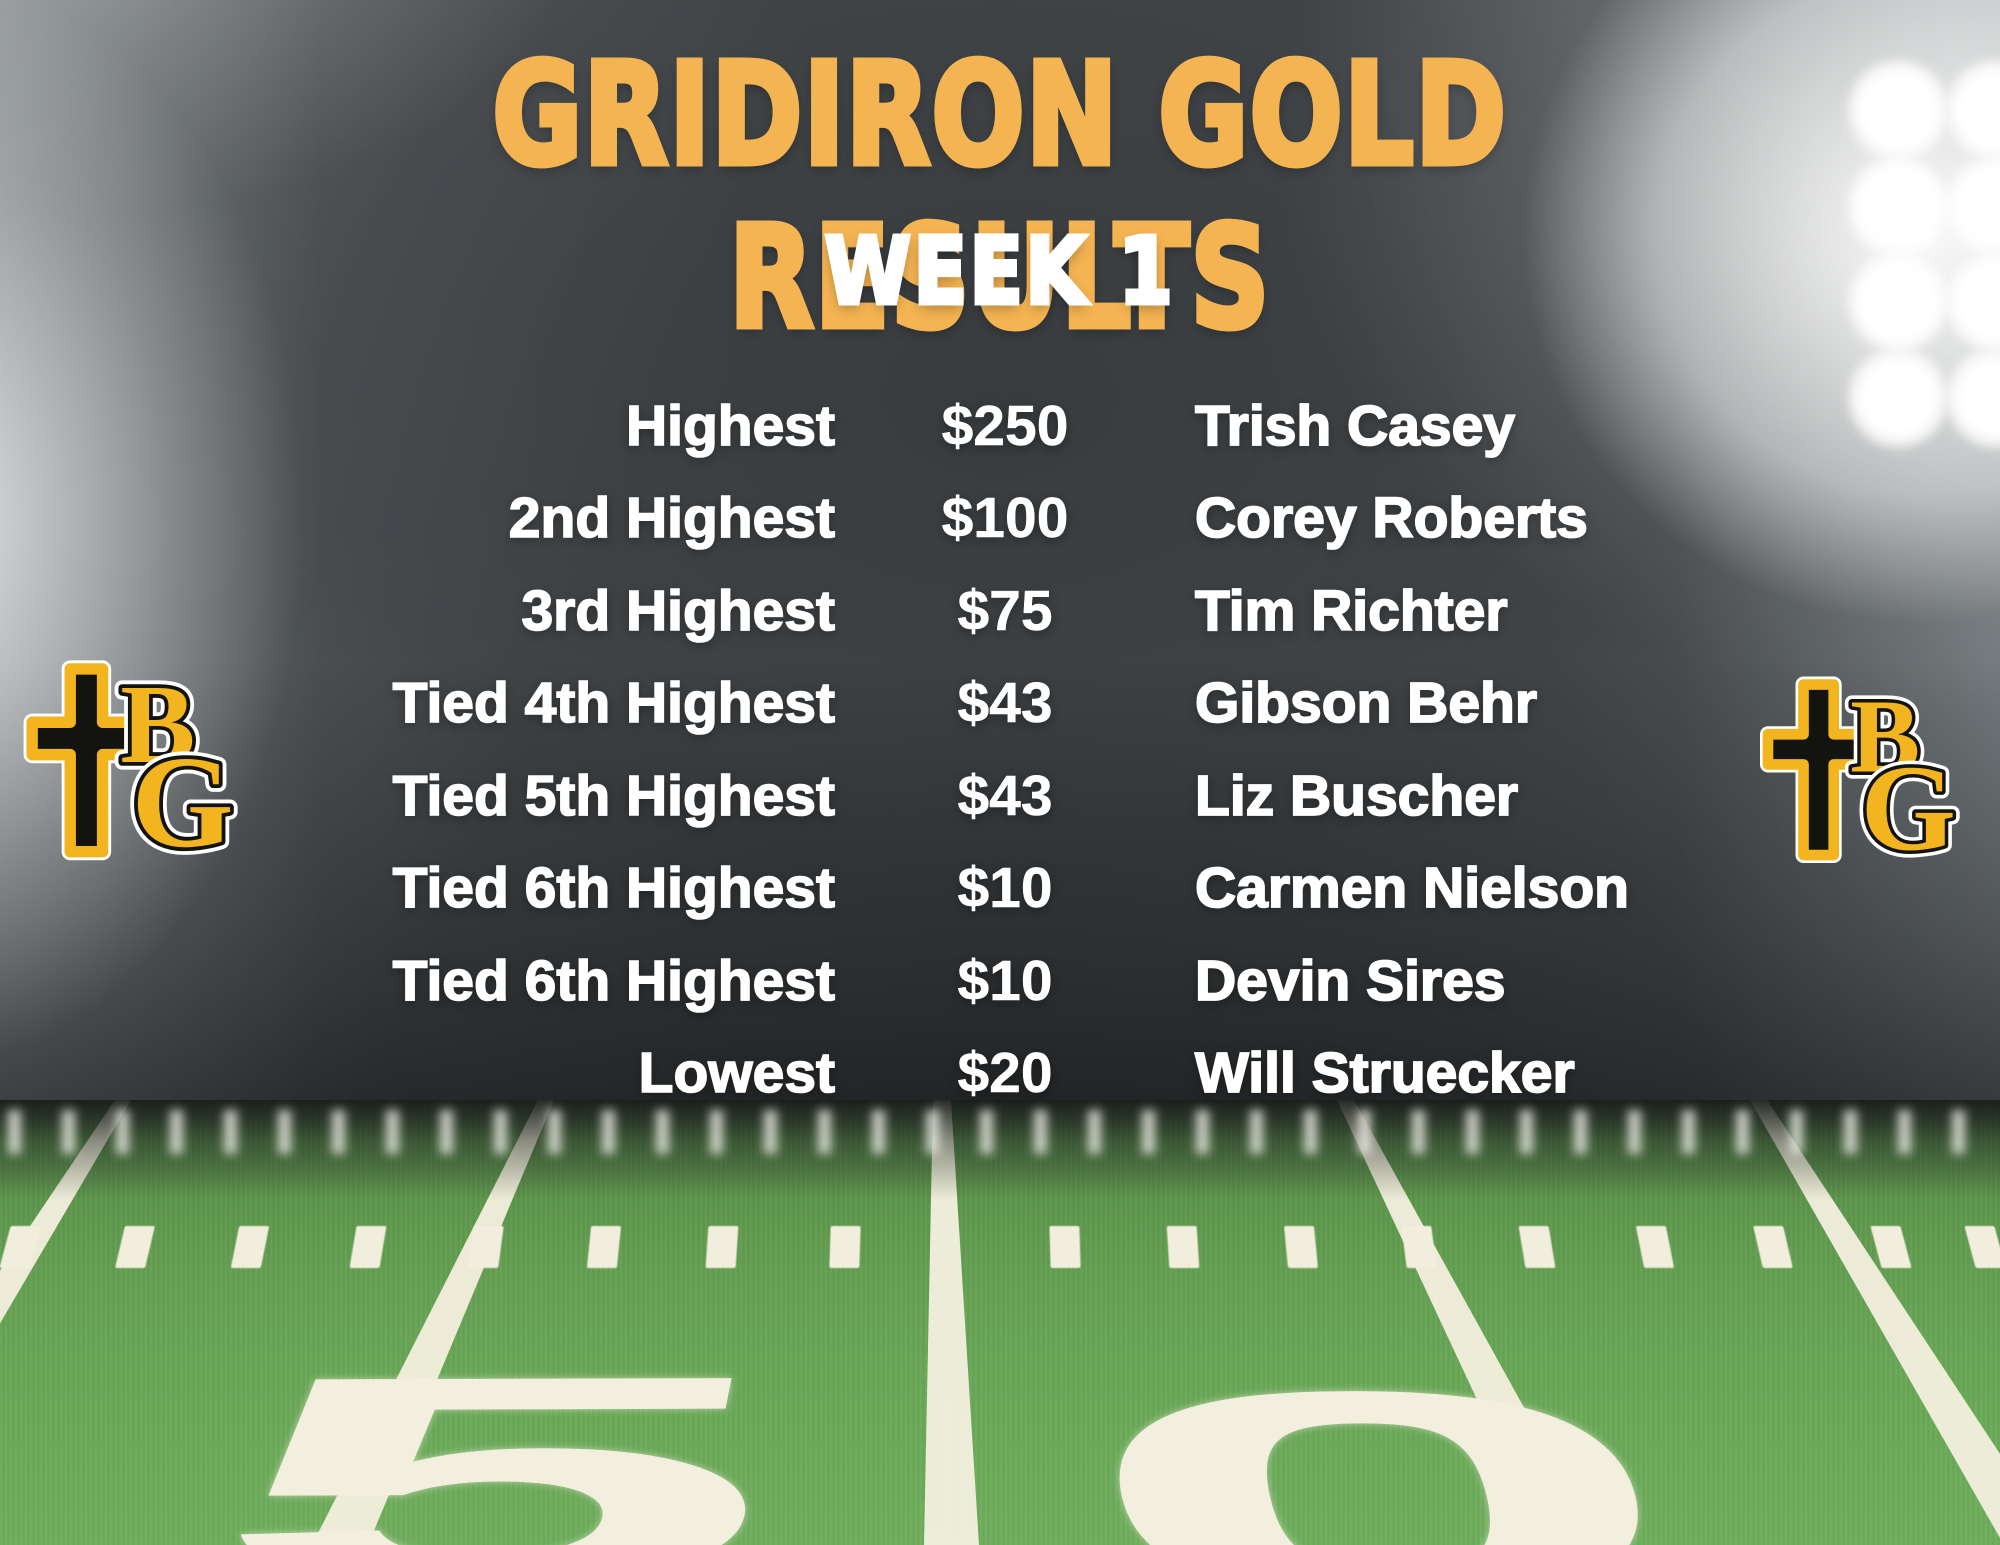 The width and height of the screenshot is (2000, 1545). I want to click on result-row: 2nd Highest $100 Corey Roberts, so click(1000, 519).